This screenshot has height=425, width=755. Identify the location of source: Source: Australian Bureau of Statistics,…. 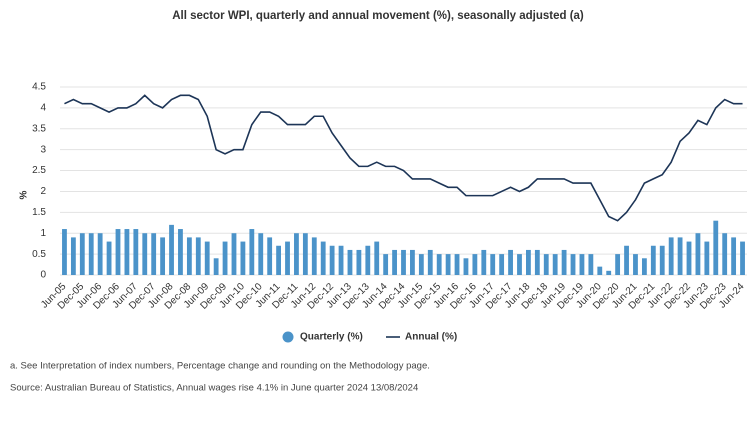
(214, 388).